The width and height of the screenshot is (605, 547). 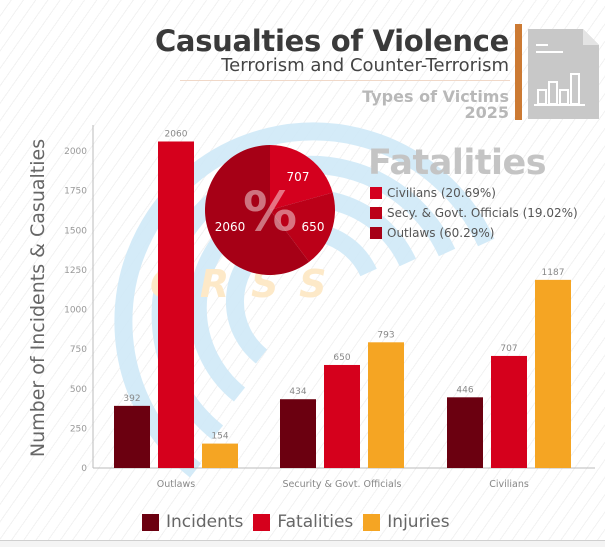 I want to click on y-tick-label: 250, so click(x=78, y=429).